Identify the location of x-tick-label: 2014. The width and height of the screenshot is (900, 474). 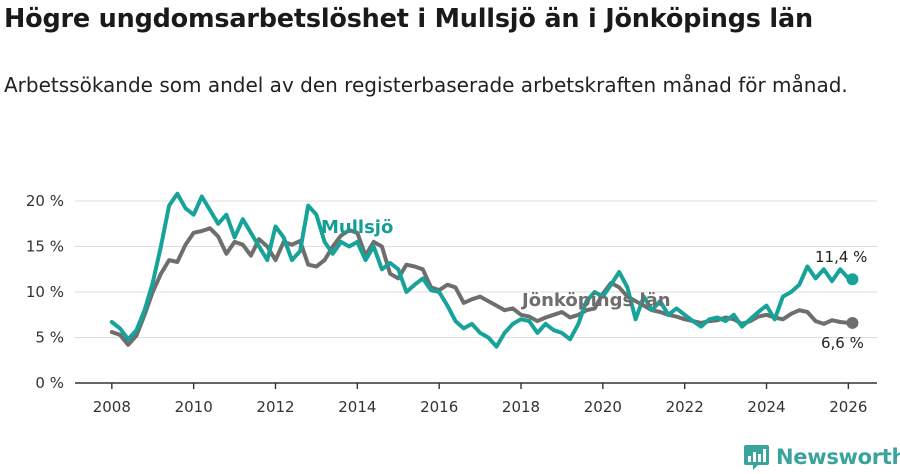
(357, 407).